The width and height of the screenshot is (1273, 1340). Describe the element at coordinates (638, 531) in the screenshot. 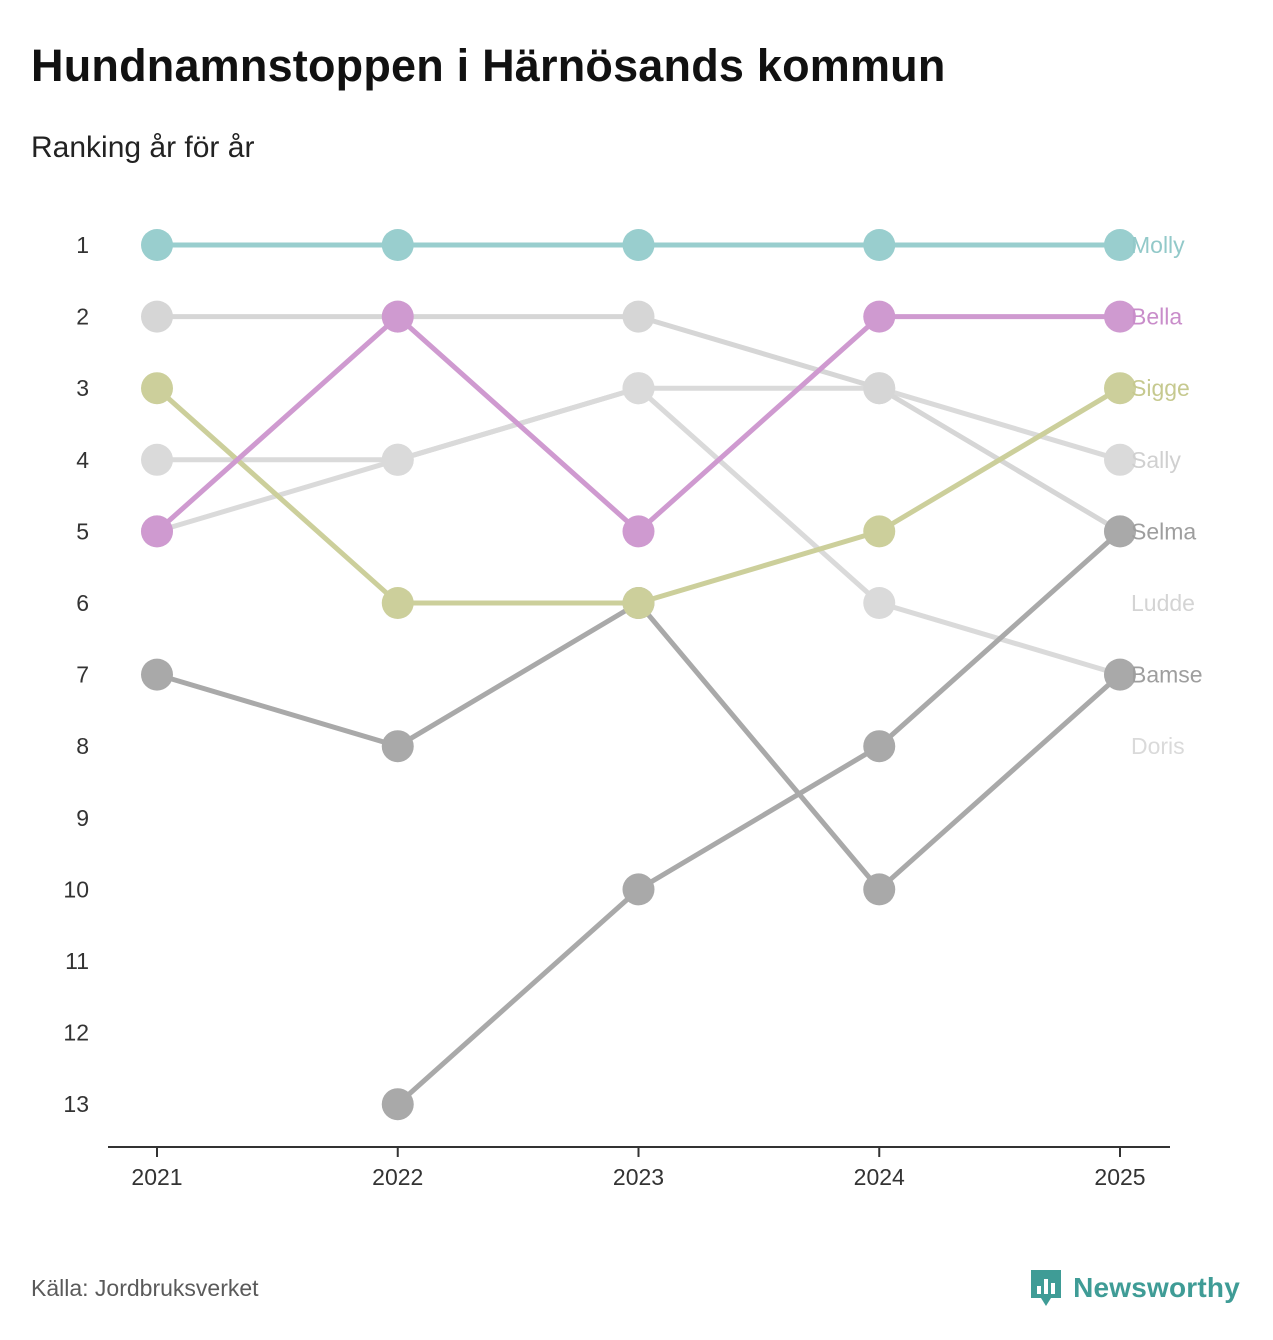

I see `data-point-bella-2023` at that location.